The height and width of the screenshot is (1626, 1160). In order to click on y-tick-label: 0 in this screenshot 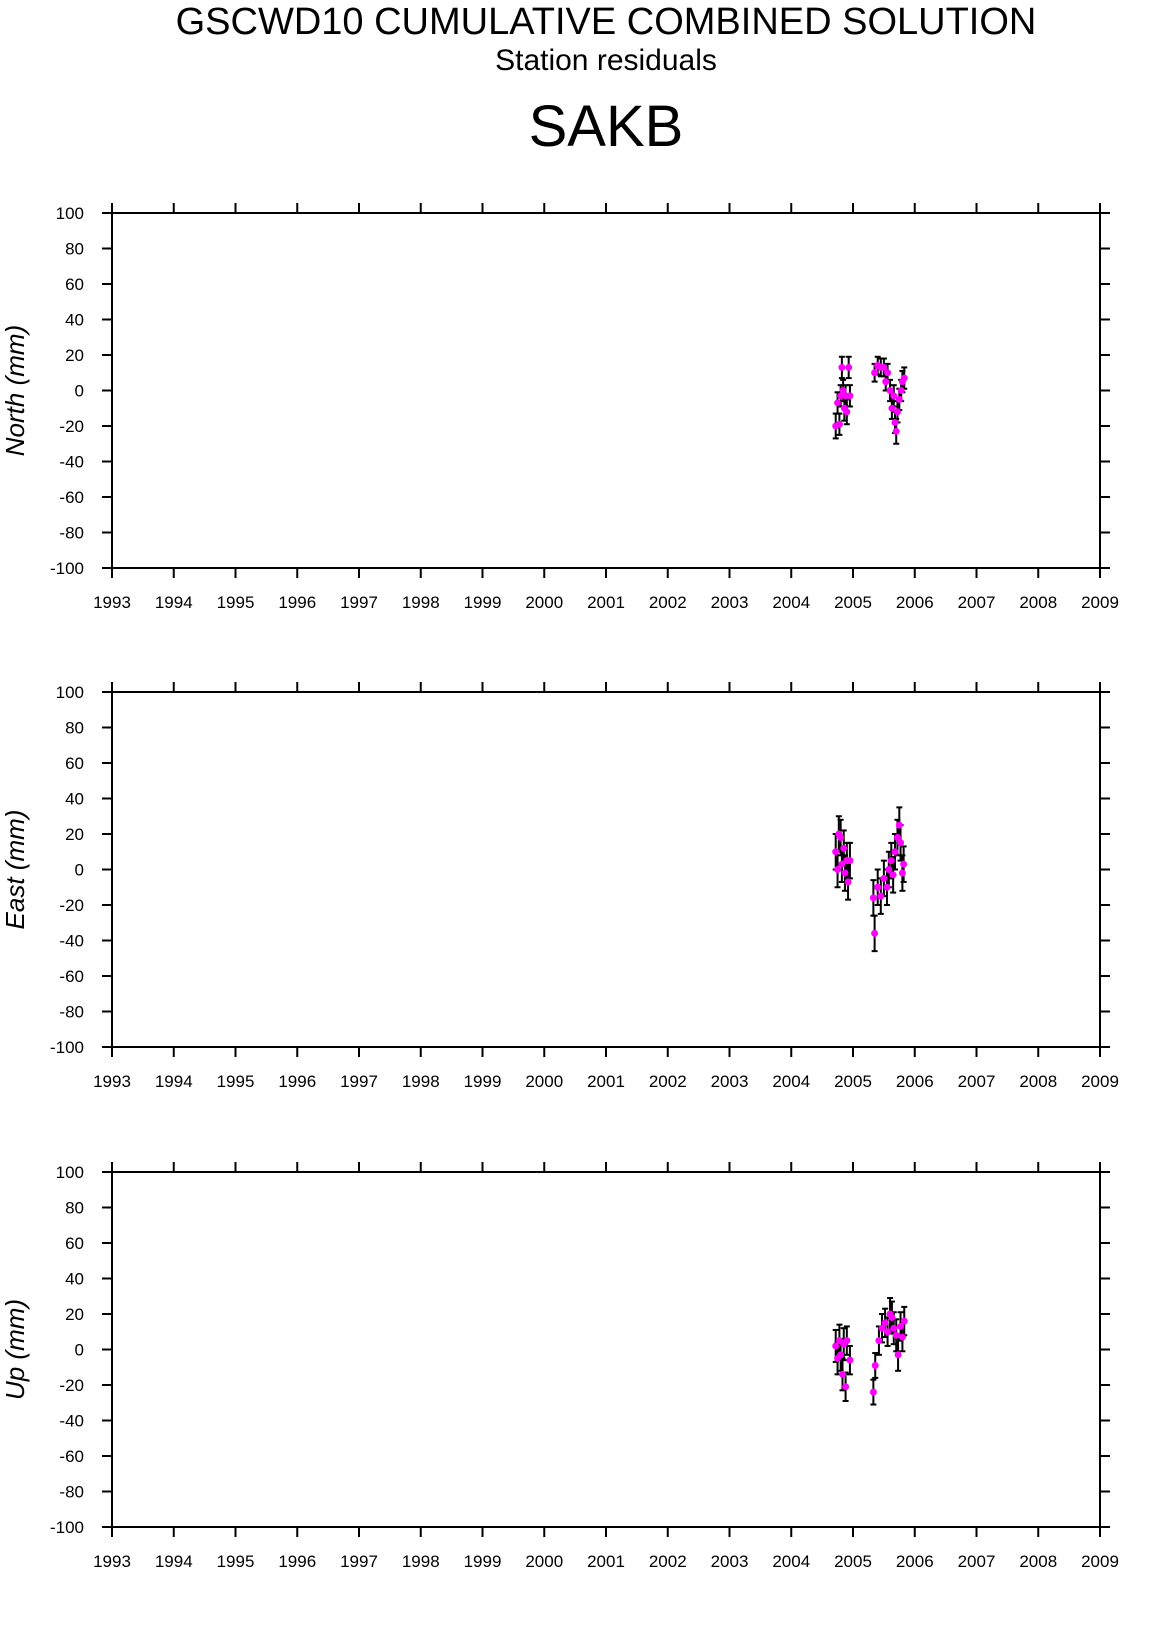, I will do `click(79, 391)`.